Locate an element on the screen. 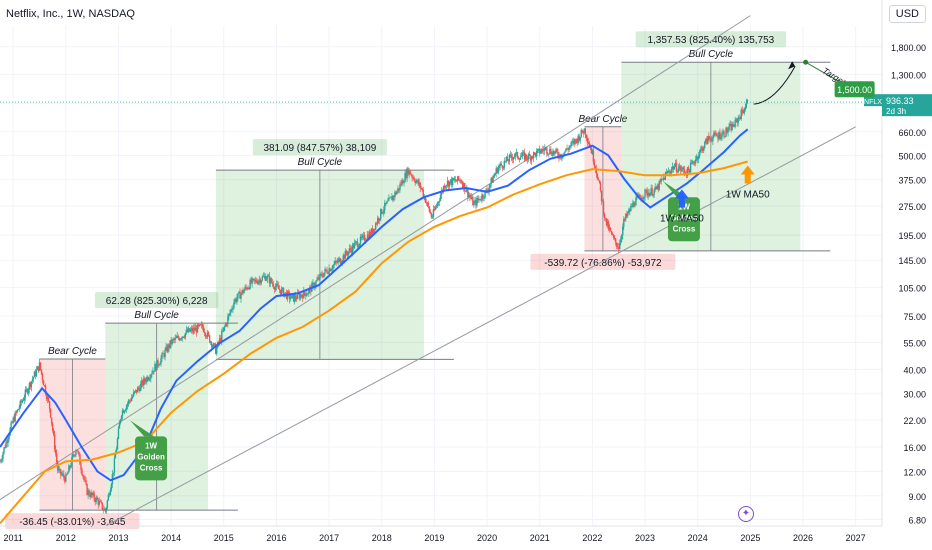 The height and width of the screenshot is (550, 932). arrow-up-icon is located at coordinates (681, 198).